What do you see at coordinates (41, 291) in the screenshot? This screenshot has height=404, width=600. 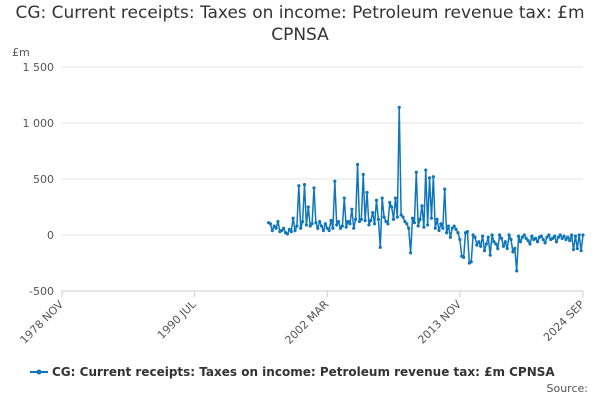 I see `y-tick-label: -500` at bounding box center [41, 291].